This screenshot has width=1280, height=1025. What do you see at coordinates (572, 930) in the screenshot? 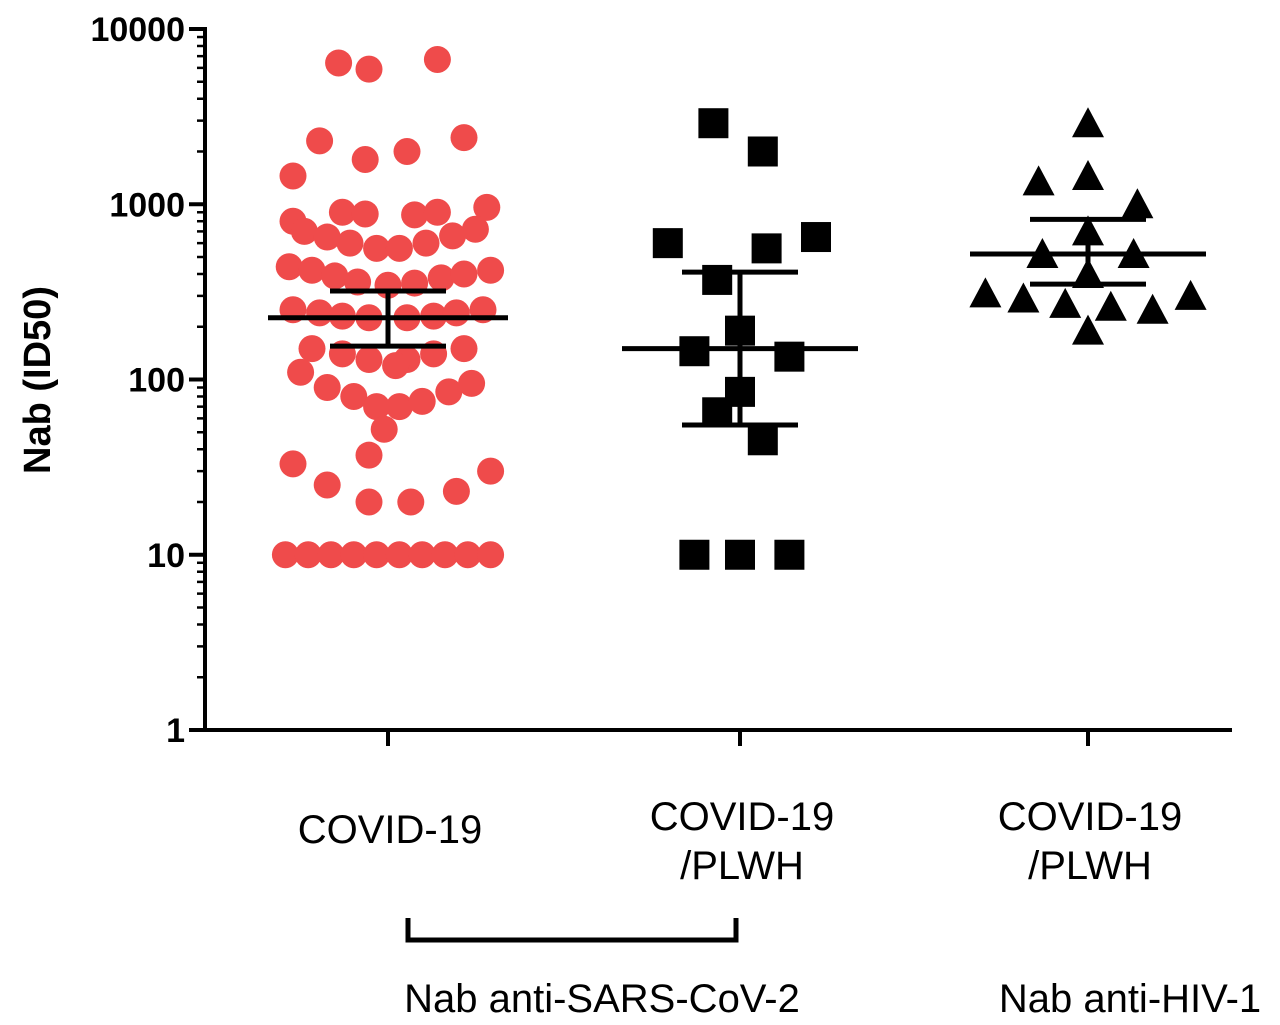
I see `group-bracket` at bounding box center [572, 930].